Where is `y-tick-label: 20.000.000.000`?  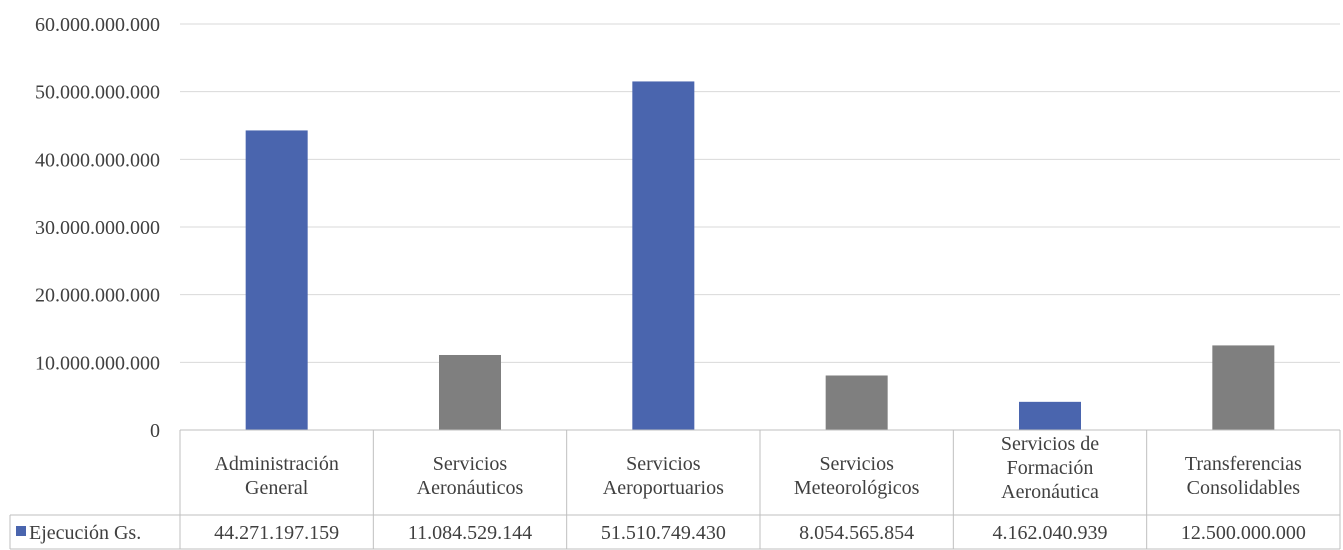
y-tick-label: 20.000.000.000 is located at coordinates (97, 296).